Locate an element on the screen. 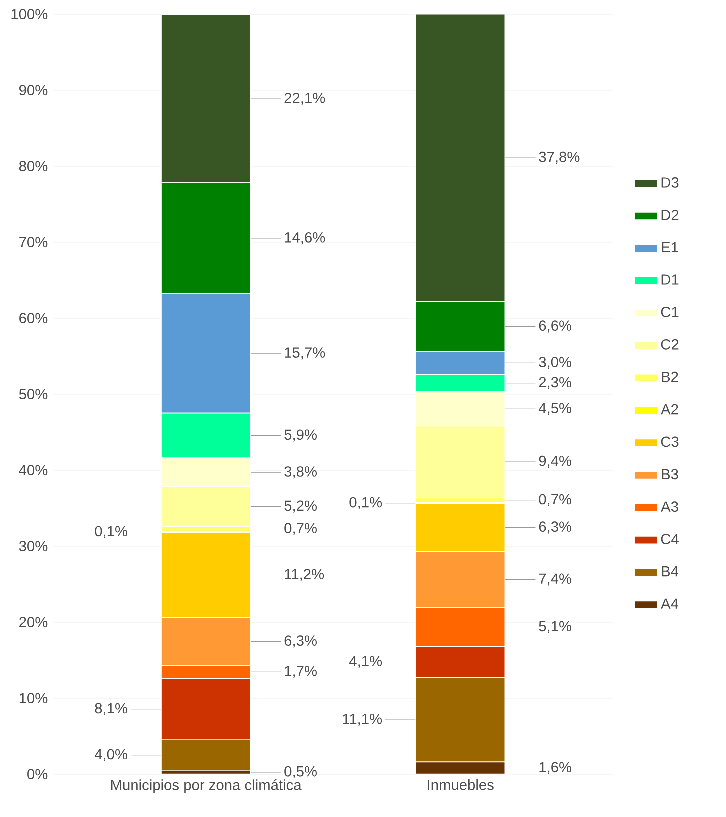 This screenshot has width=726, height=817. y-tick-label: 50% is located at coordinates (33, 394).